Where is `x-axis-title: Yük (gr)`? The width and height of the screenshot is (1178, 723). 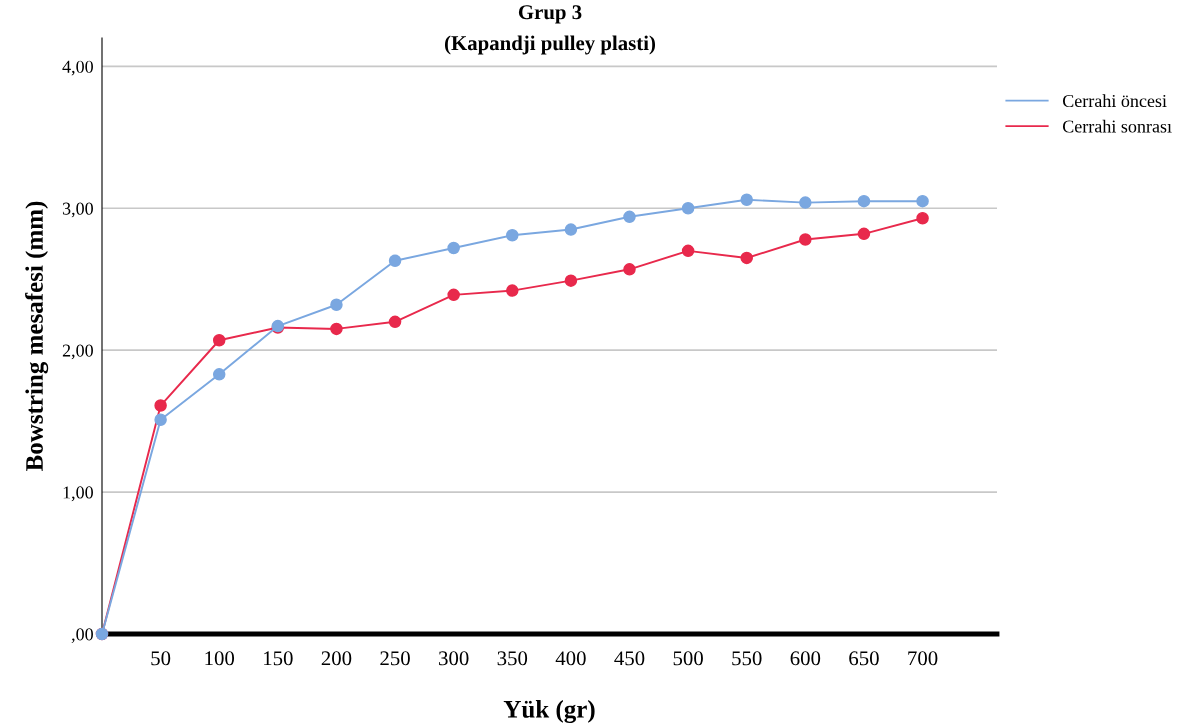
x-axis-title: Yük (gr) is located at coordinates (549, 711).